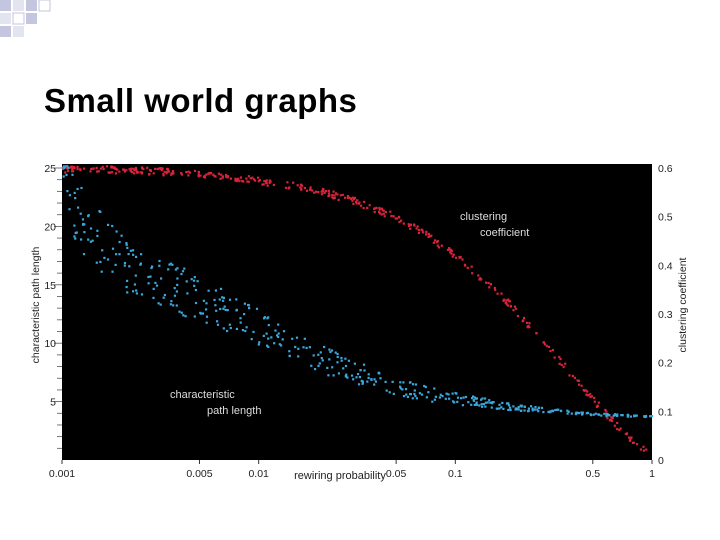 The image size is (720, 540). Describe the element at coordinates (683, 304) in the screenshot. I see `y-axis-label-right: clustering coefficient` at that location.